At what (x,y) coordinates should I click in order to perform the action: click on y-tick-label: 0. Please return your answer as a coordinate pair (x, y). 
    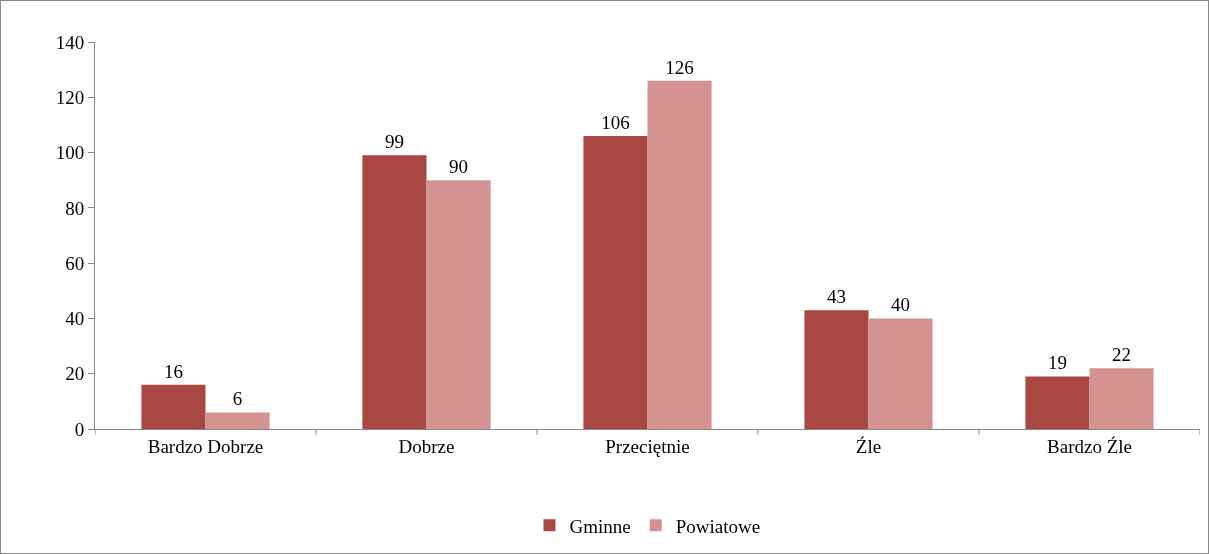
    Looking at the image, I should click on (79, 429).